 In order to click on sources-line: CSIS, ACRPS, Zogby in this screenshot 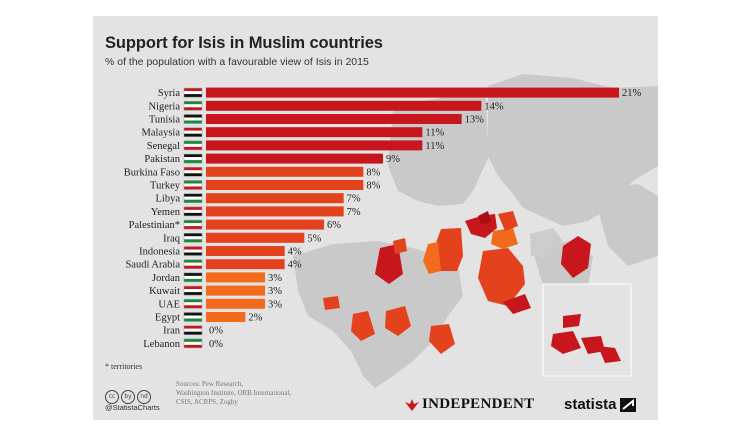, I will do `click(207, 402)`.